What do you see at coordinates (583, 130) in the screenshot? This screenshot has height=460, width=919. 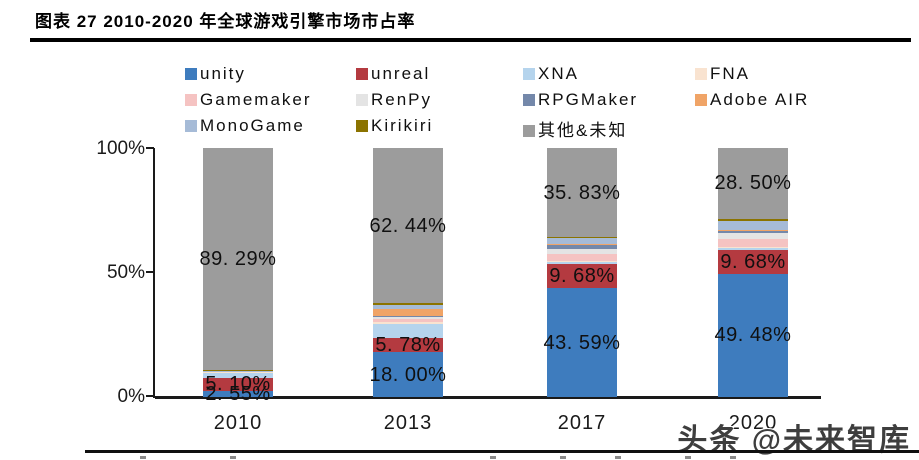 I see `legend-label: 其他&未知` at bounding box center [583, 130].